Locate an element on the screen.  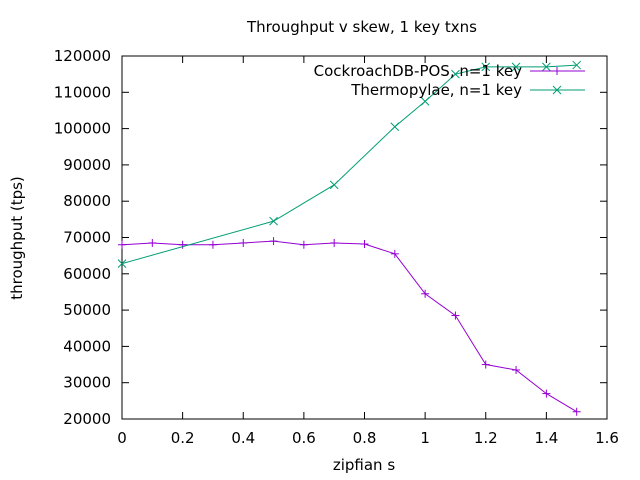
legend-marker-0-glyph is located at coordinates (557, 71).